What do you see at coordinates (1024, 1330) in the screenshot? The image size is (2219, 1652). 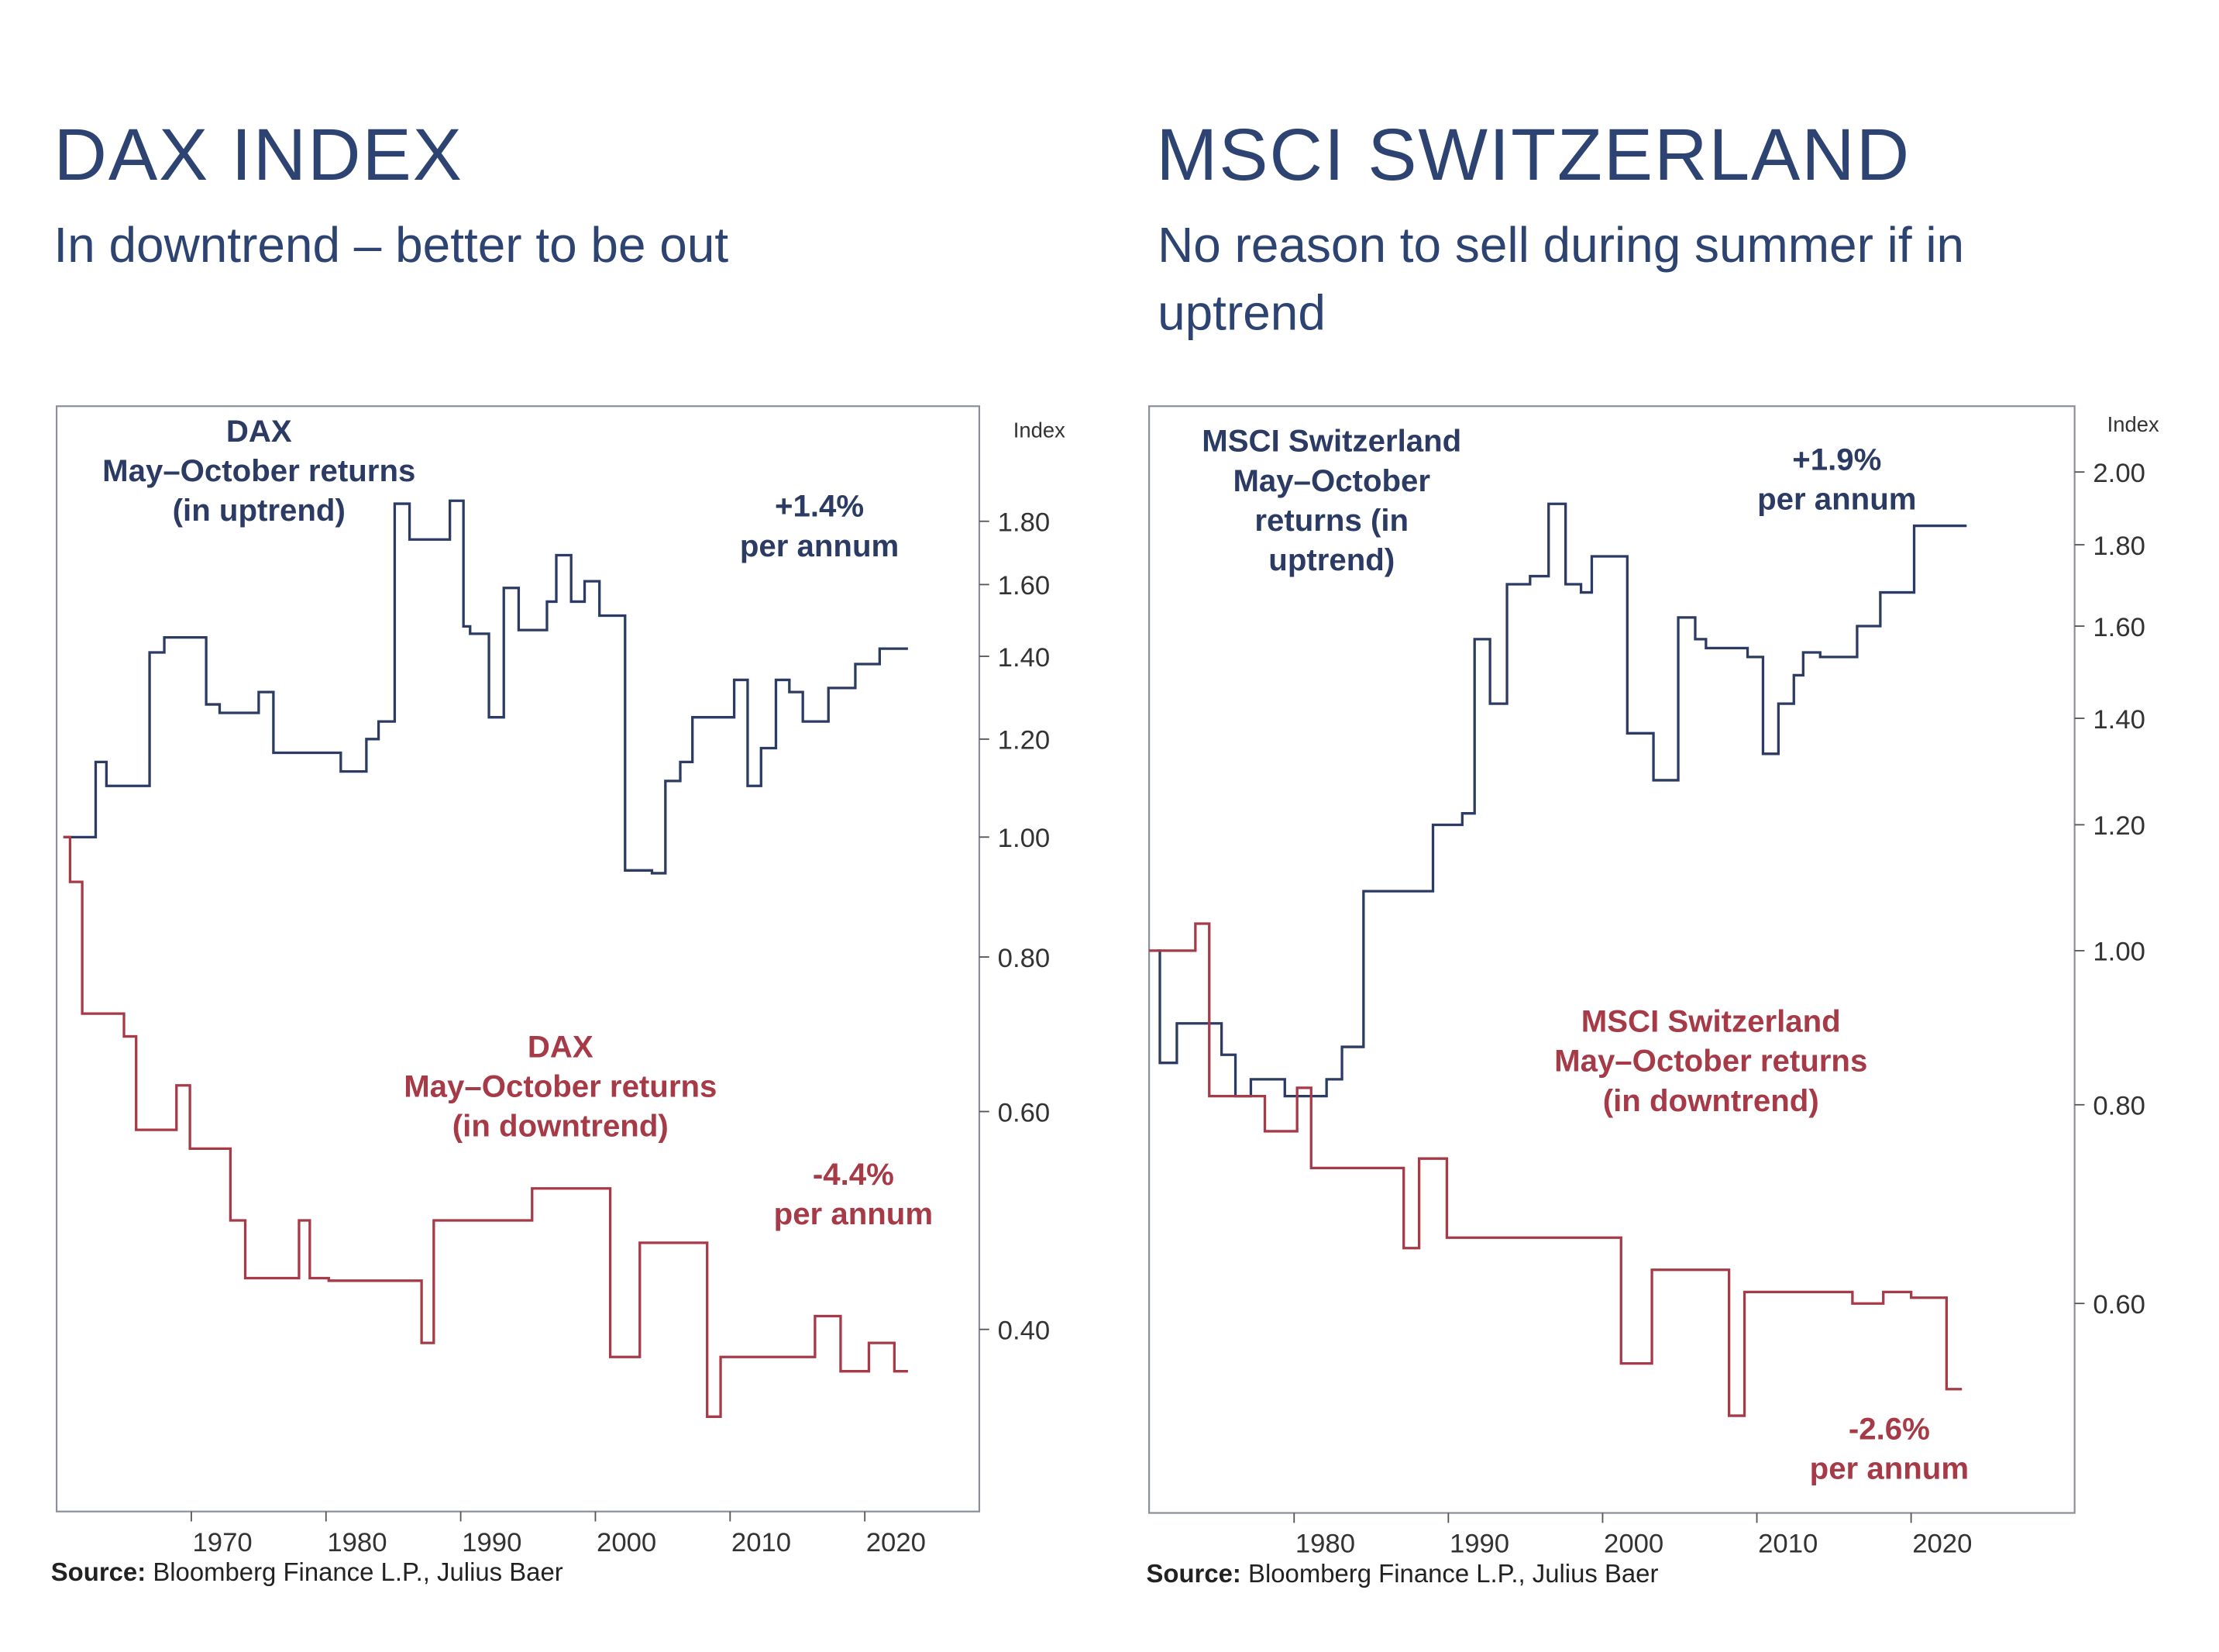 I see `y-tick-label: 0.40` at bounding box center [1024, 1330].